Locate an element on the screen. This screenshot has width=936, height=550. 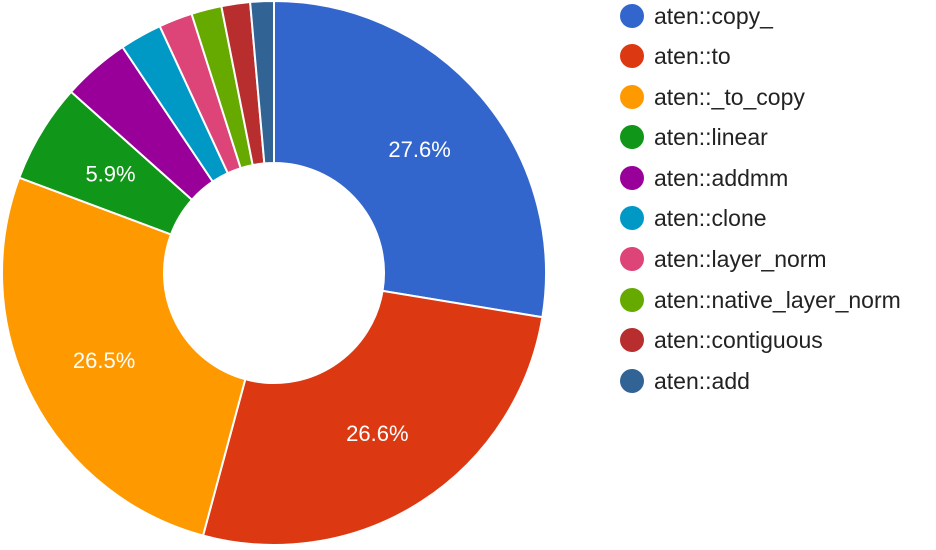
slice-aten-add is located at coordinates (262, 82).